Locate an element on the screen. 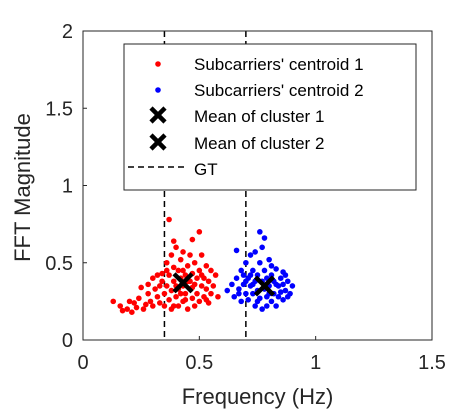 The image size is (475, 413). legend-item-3: Mean of cluster 1 is located at coordinates (236, 116).